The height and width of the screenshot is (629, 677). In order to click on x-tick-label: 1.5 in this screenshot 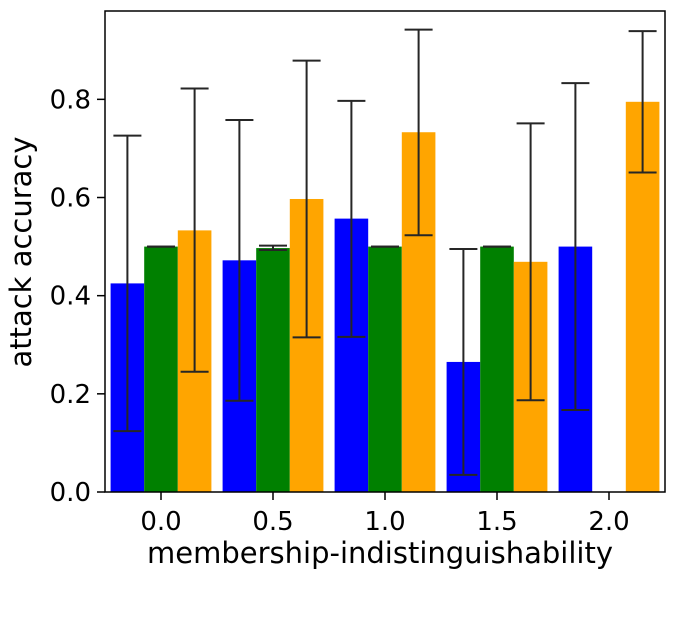, I will do `click(496, 522)`.